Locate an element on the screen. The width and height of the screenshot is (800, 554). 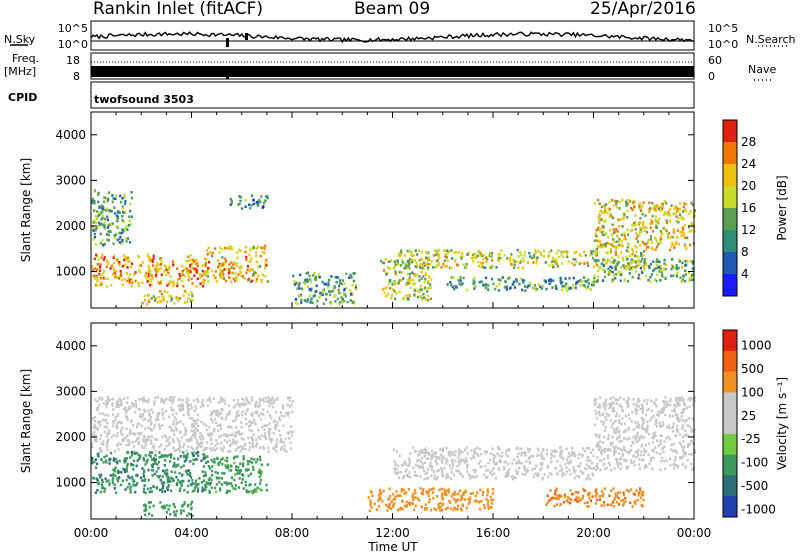
nsearch-label: N.Search is located at coordinates (771, 39).